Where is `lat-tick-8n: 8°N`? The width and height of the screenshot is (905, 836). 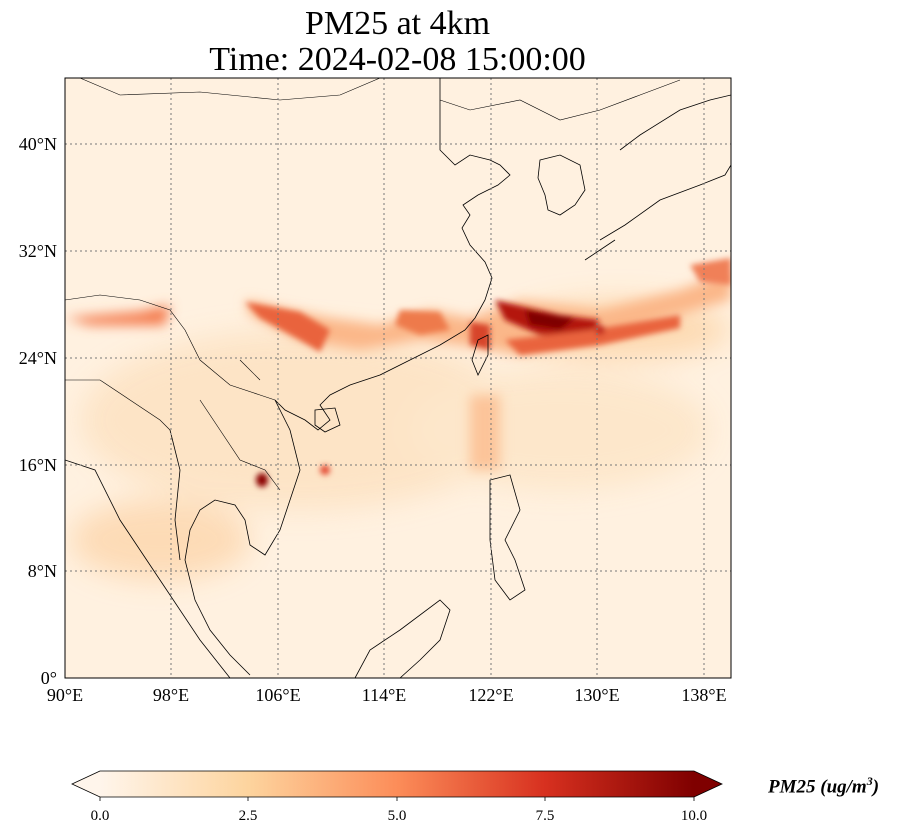 lat-tick-8n: 8°N is located at coordinates (42, 571).